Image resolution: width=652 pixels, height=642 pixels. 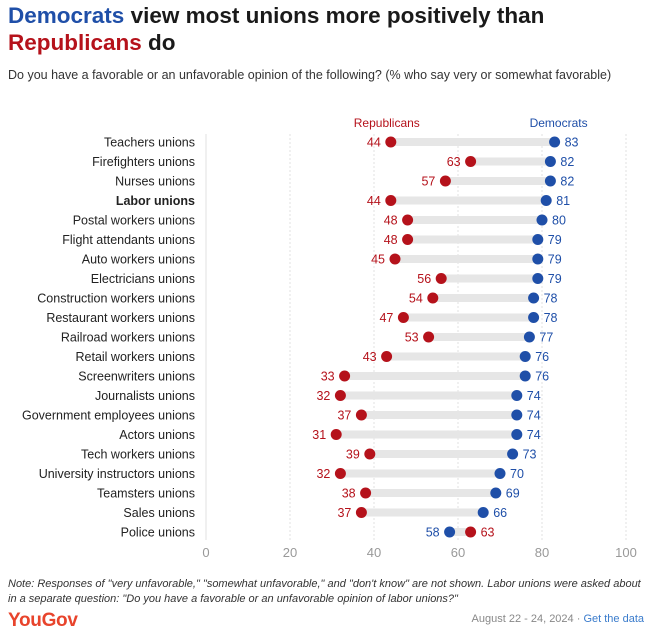 I want to click on republicans-value: 39, so click(x=353, y=455).